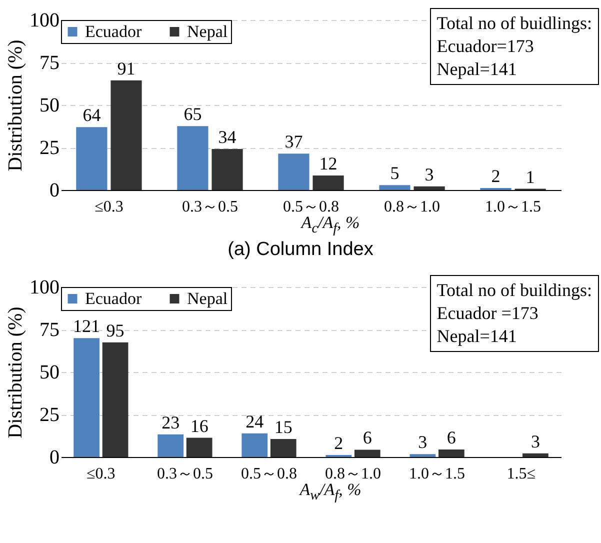  Describe the element at coordinates (300, 250) in the screenshot. I see `text: (a) Column Index` at that location.